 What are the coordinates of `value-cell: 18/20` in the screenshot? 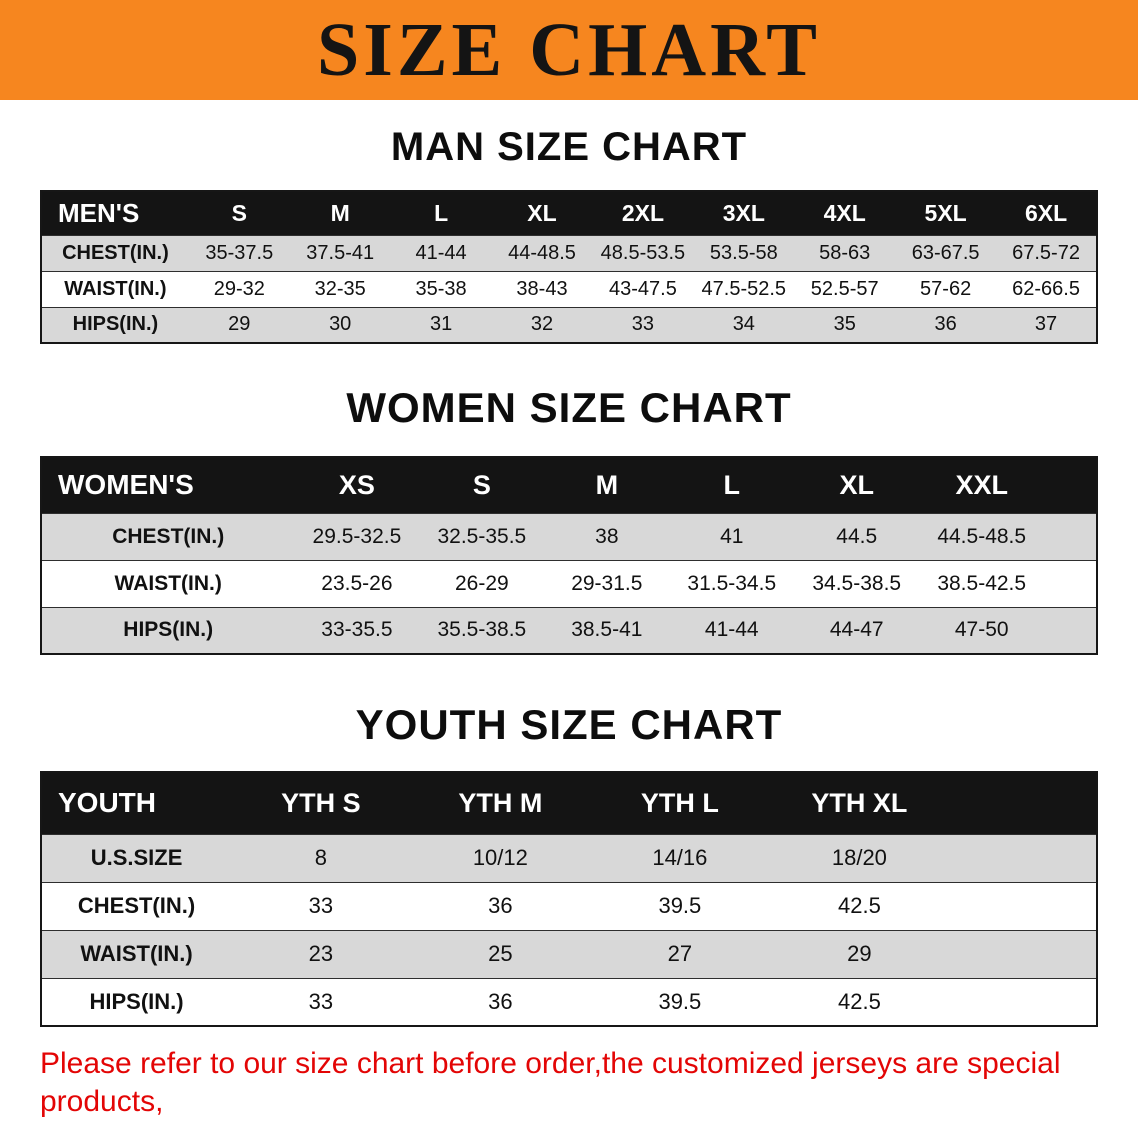 It's located at (859, 858).